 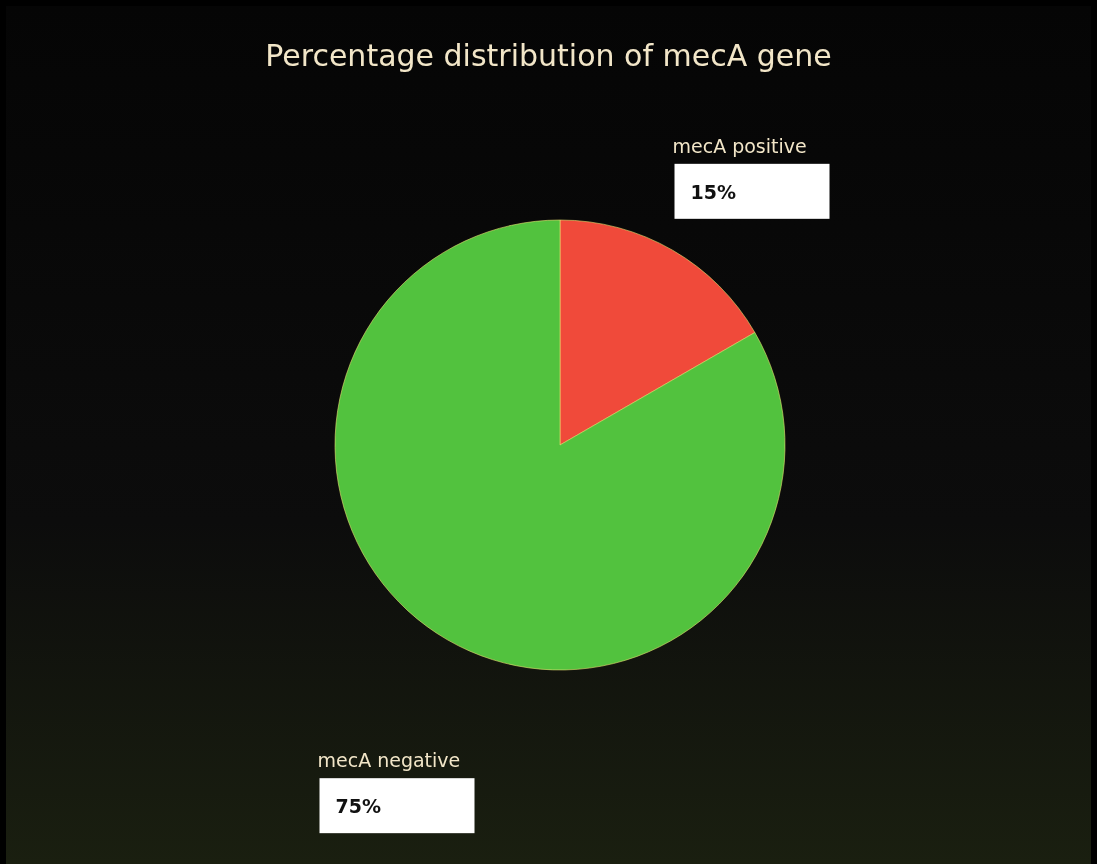 What do you see at coordinates (713, 191) in the screenshot?
I see `data-label: 15%` at bounding box center [713, 191].